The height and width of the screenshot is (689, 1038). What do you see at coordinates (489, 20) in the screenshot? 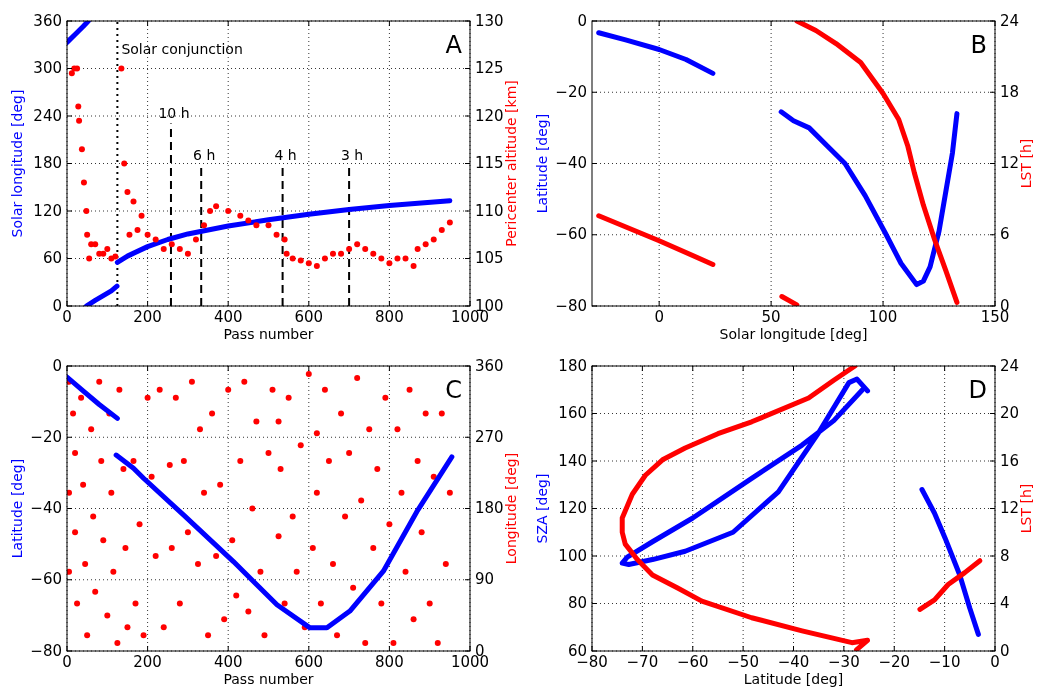
I see `y2-tick-label: 130` at bounding box center [489, 20].